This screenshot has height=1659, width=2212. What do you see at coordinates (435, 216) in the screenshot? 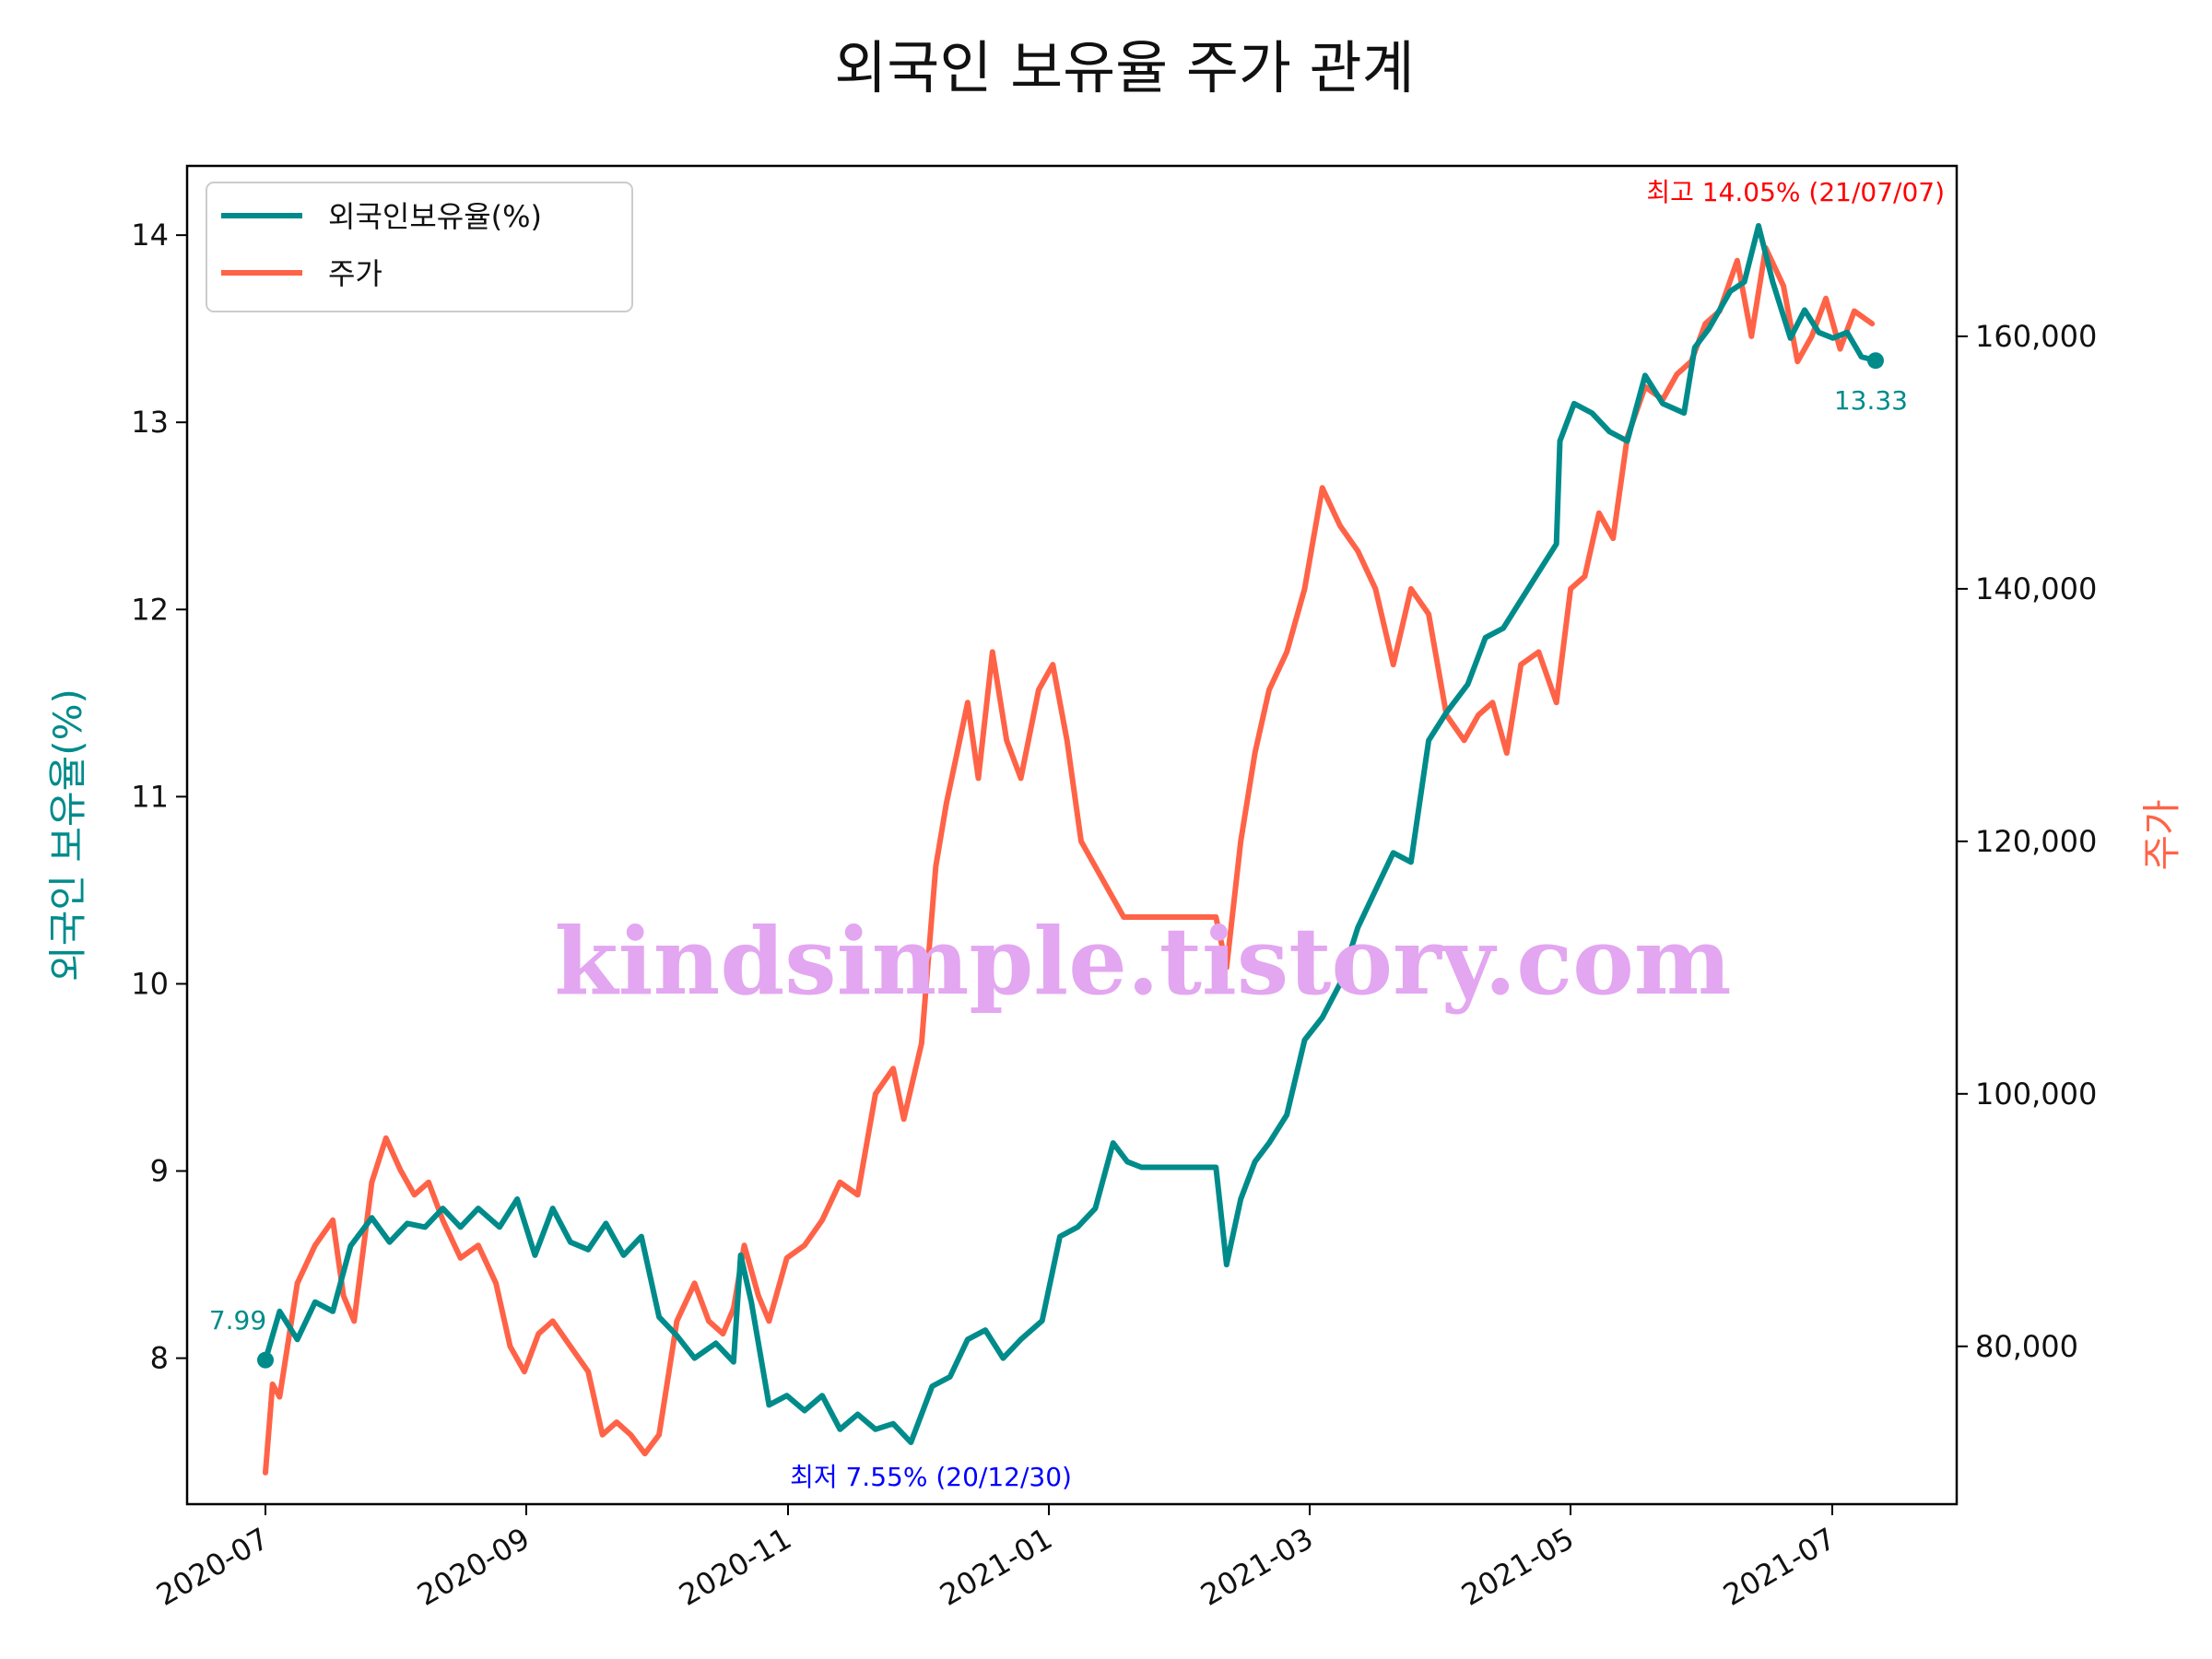
I see `legend-label-ownership: 외국인보유율(%)` at bounding box center [435, 216].